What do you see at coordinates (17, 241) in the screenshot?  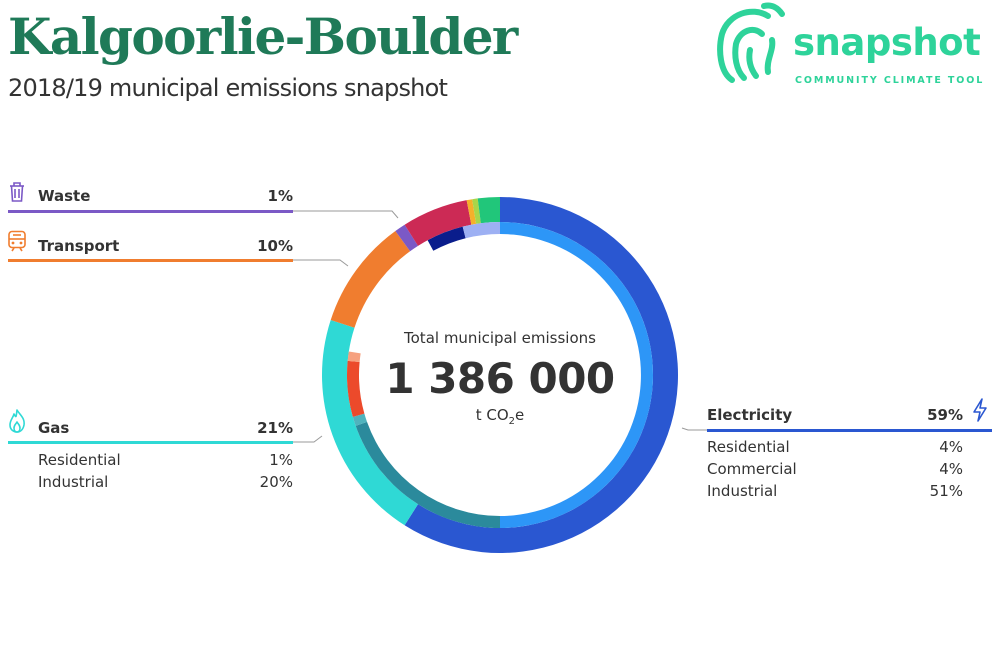 I see `train-icon` at bounding box center [17, 241].